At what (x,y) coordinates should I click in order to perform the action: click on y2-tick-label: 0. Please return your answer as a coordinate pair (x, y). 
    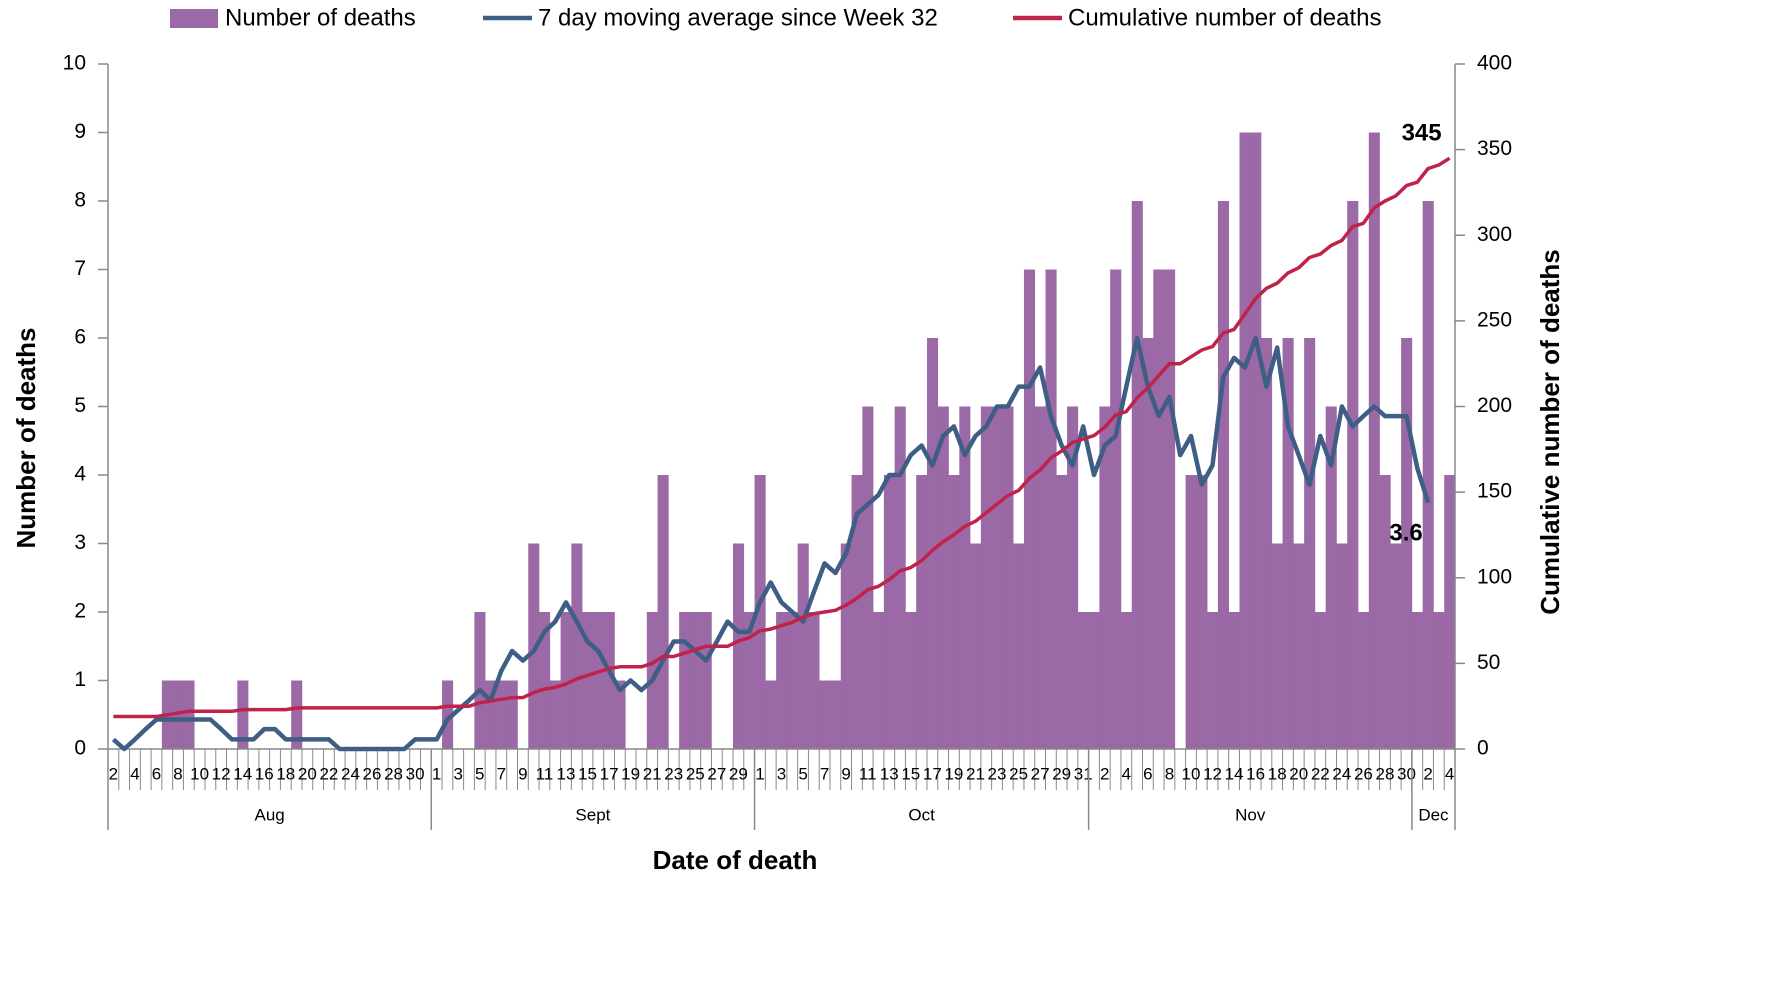
    Looking at the image, I should click on (1483, 748).